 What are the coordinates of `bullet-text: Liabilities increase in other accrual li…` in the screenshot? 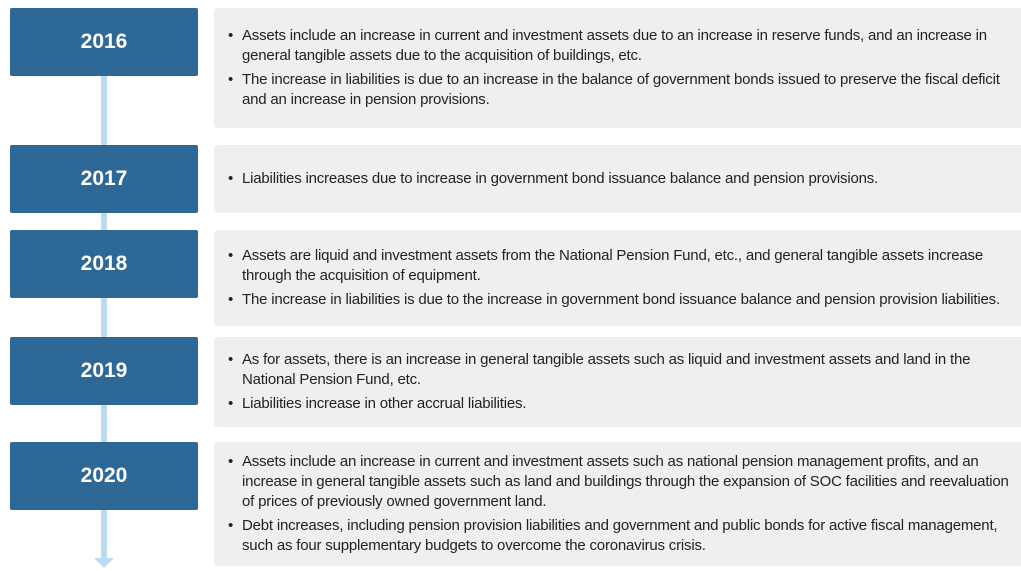 It's located at (619, 404).